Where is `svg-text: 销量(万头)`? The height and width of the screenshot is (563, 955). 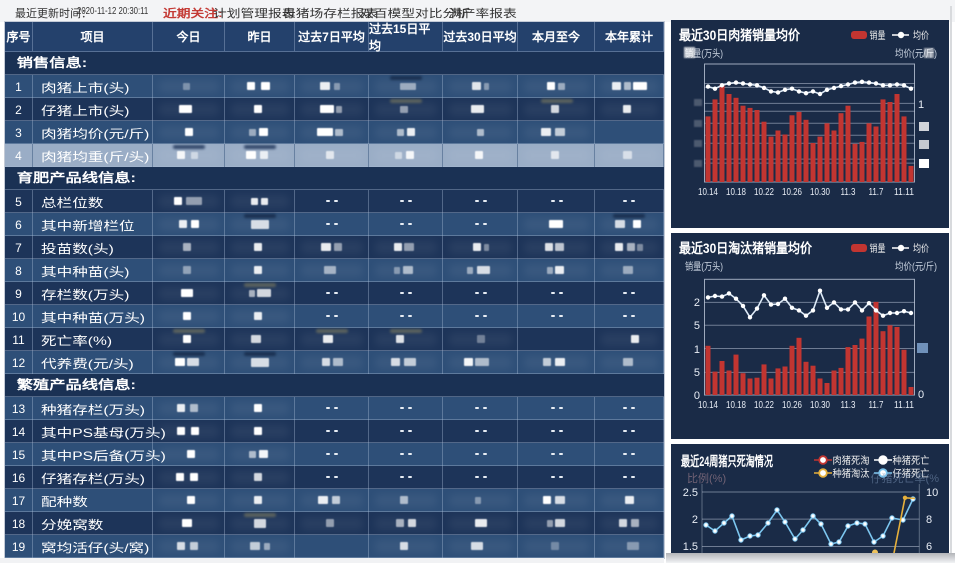
svg-text: 销量(万头) is located at coordinates (704, 266).